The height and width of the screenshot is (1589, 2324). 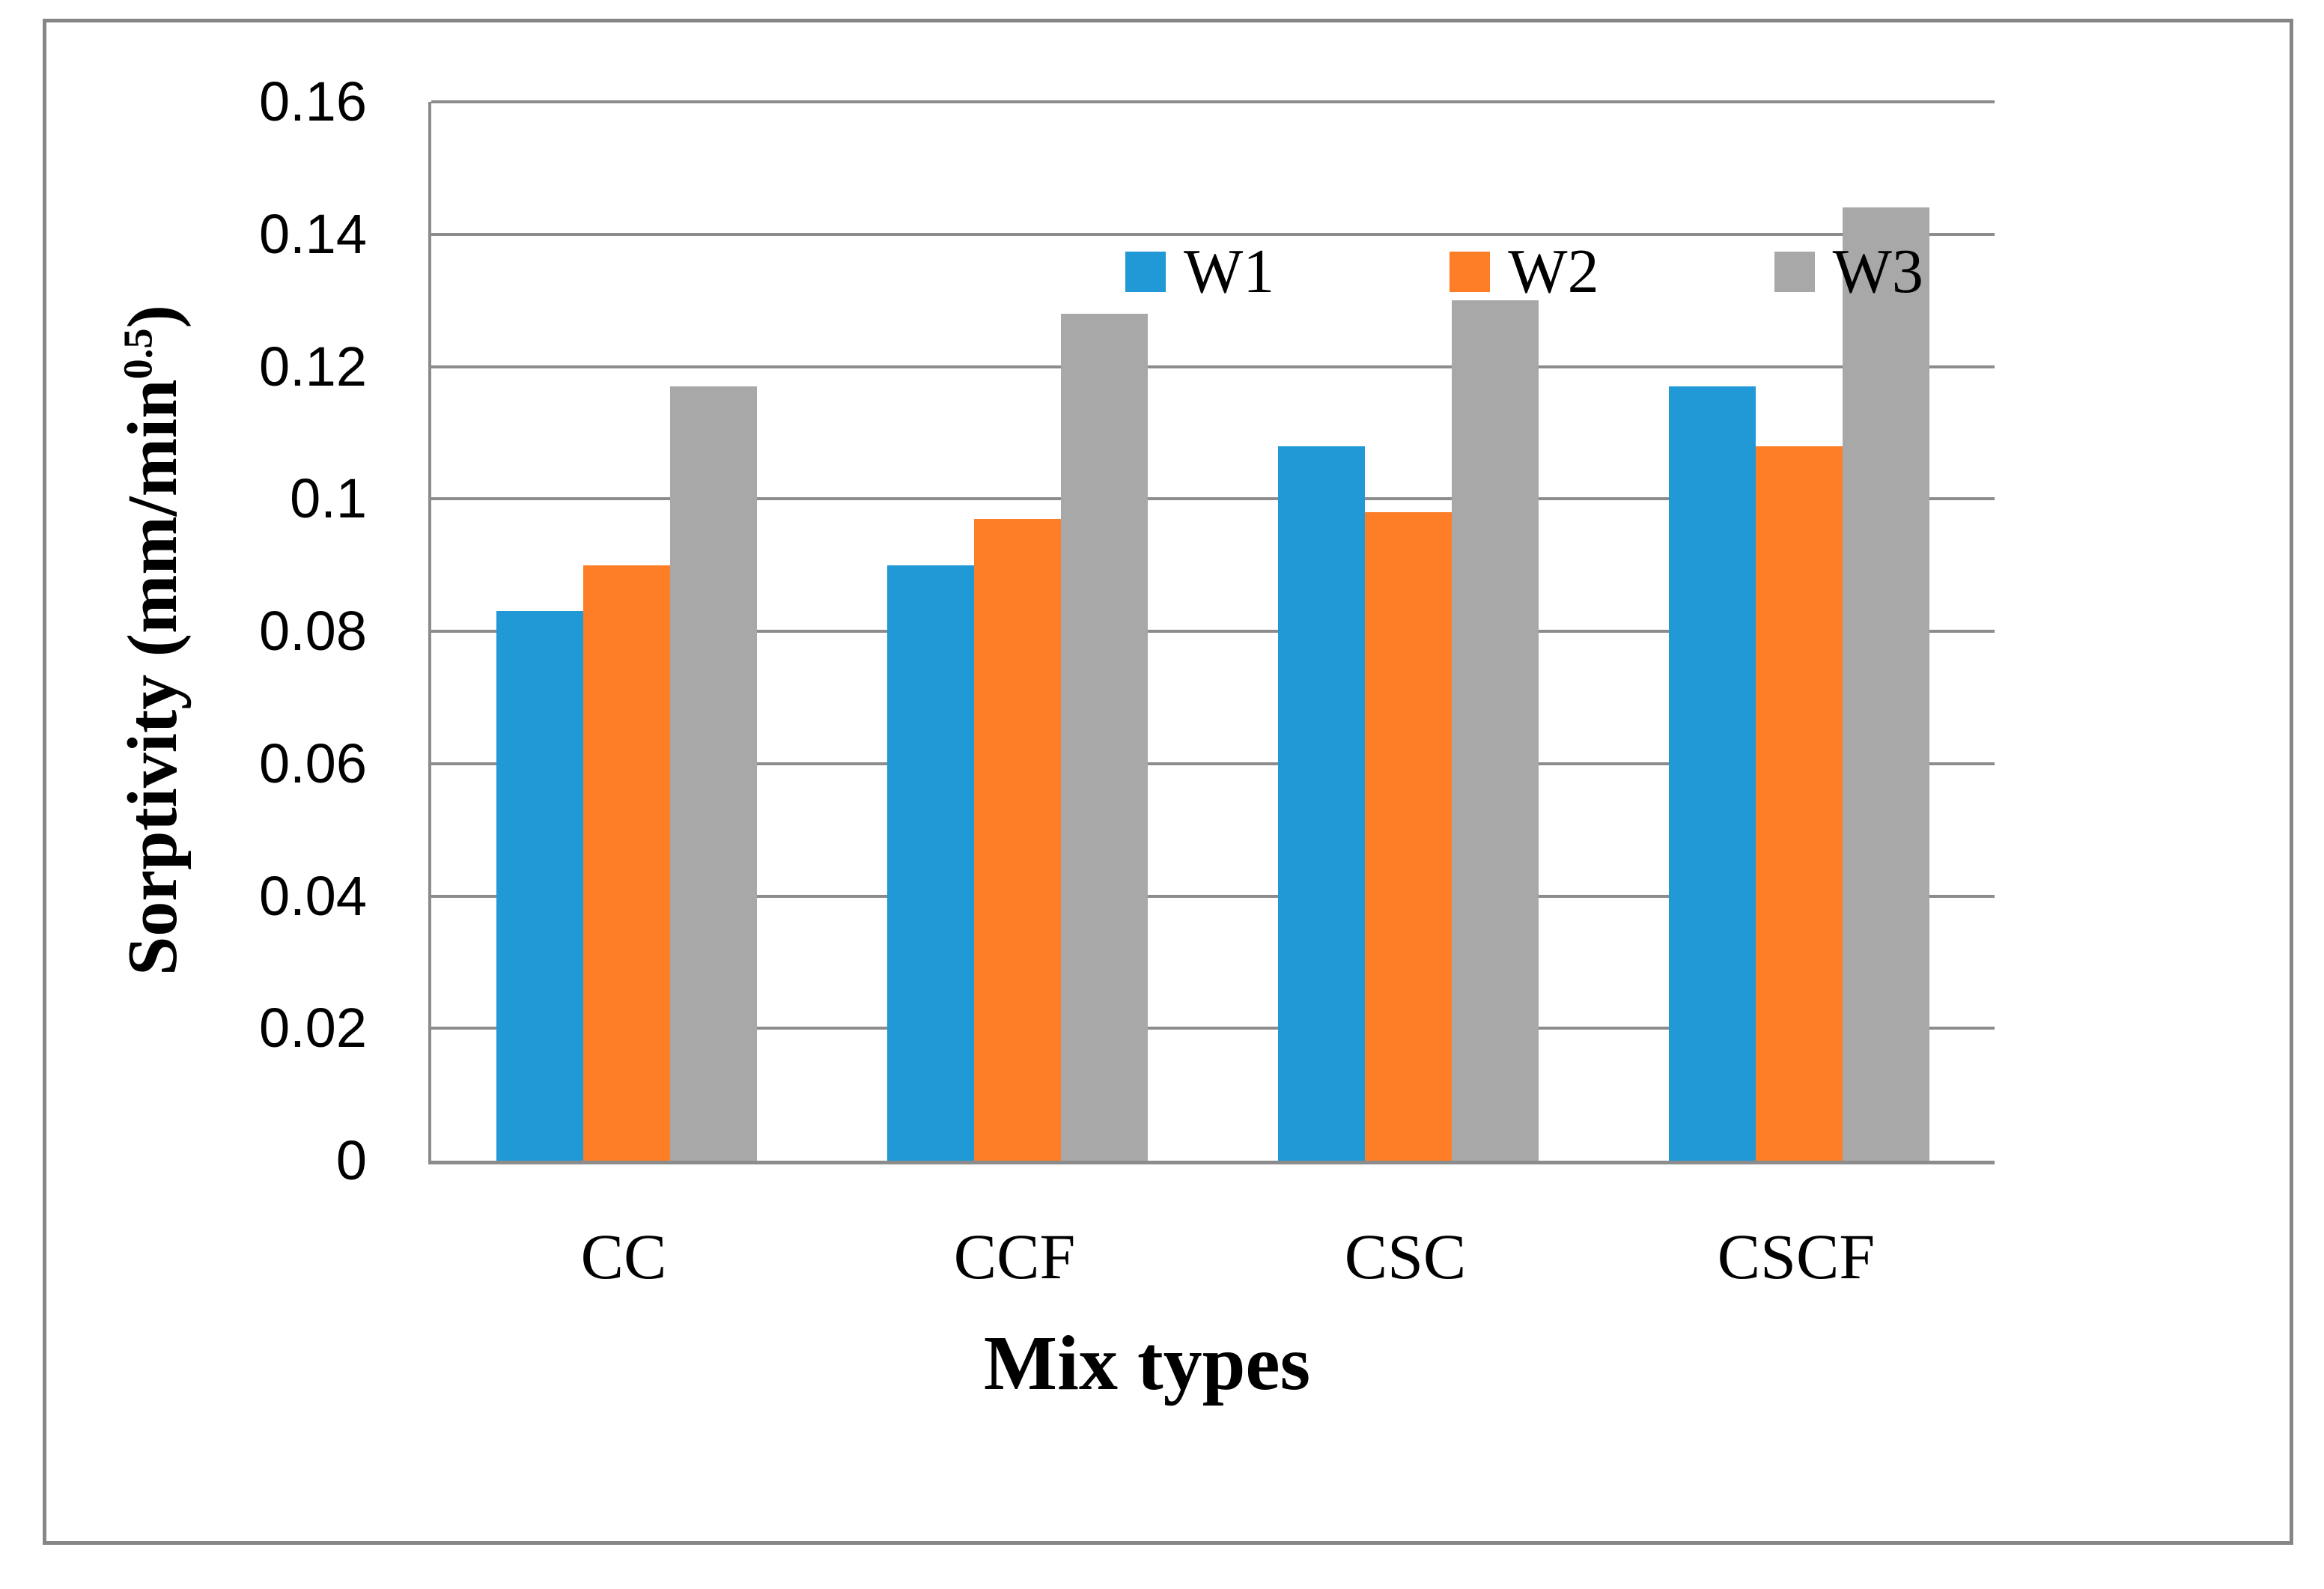 I want to click on gridline-0.12, so click(x=1213, y=366).